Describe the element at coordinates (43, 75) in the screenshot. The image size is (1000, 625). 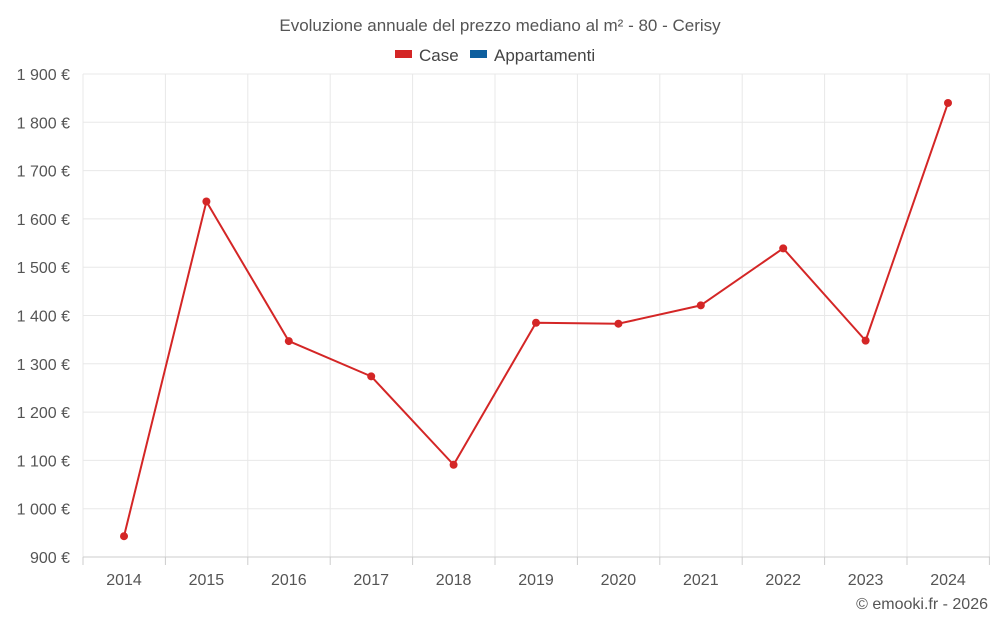
I see `y-tick-label: 1 900 €` at that location.